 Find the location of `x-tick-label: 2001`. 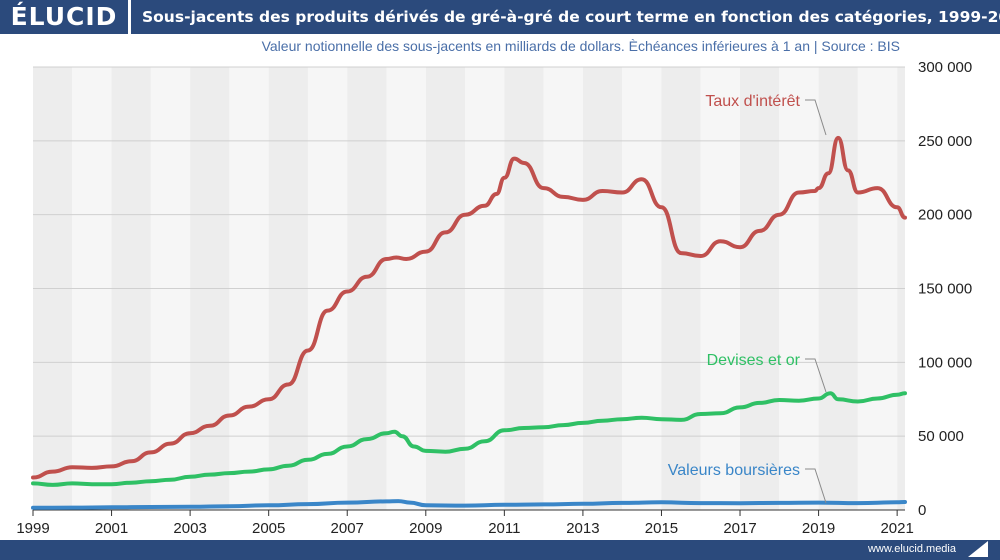

x-tick-label: 2001 is located at coordinates (111, 528).